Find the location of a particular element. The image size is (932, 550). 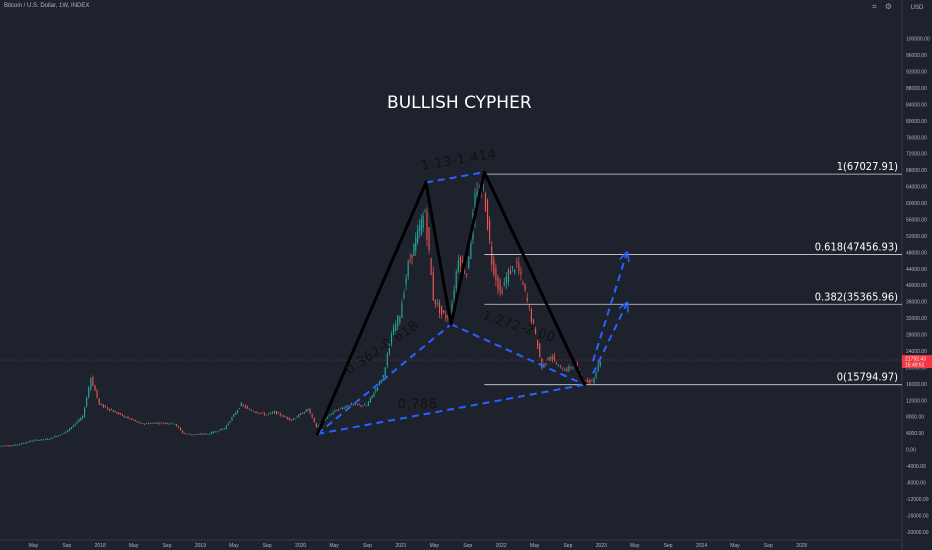

y-tick-label: 32000.00 is located at coordinates (916, 319).